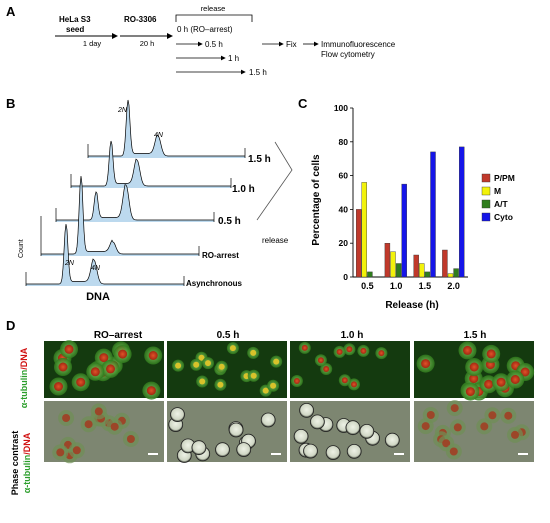  What do you see at coordinates (387, 260) in the screenshot?
I see `bar-ppm-1.0` at bounding box center [387, 260].